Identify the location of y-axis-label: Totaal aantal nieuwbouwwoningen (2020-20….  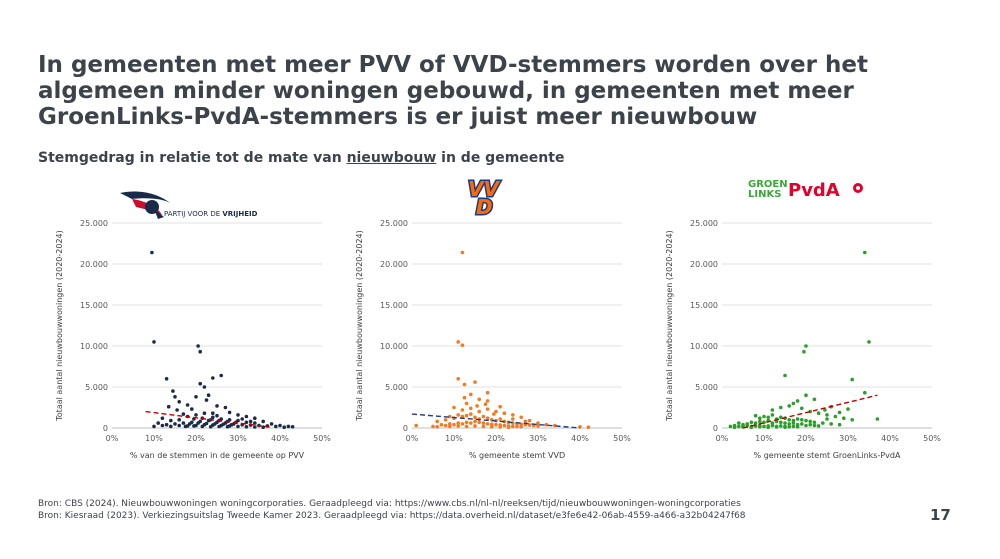
(359, 325).